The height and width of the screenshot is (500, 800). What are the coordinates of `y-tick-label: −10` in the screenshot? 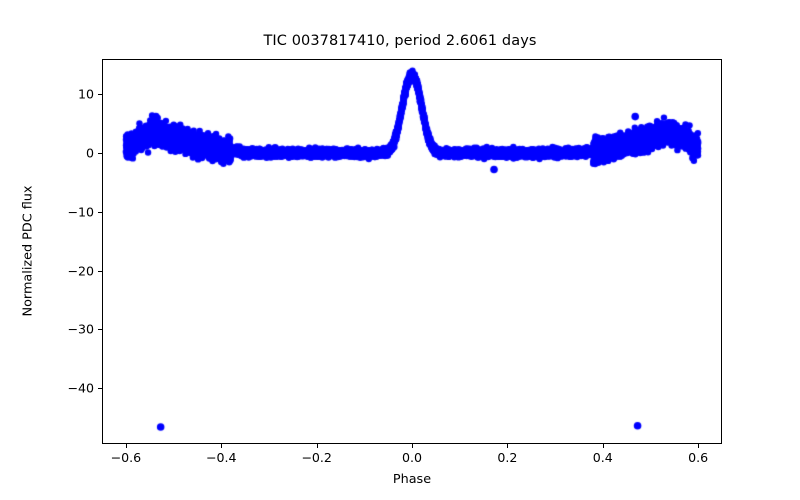 It's located at (80, 212).